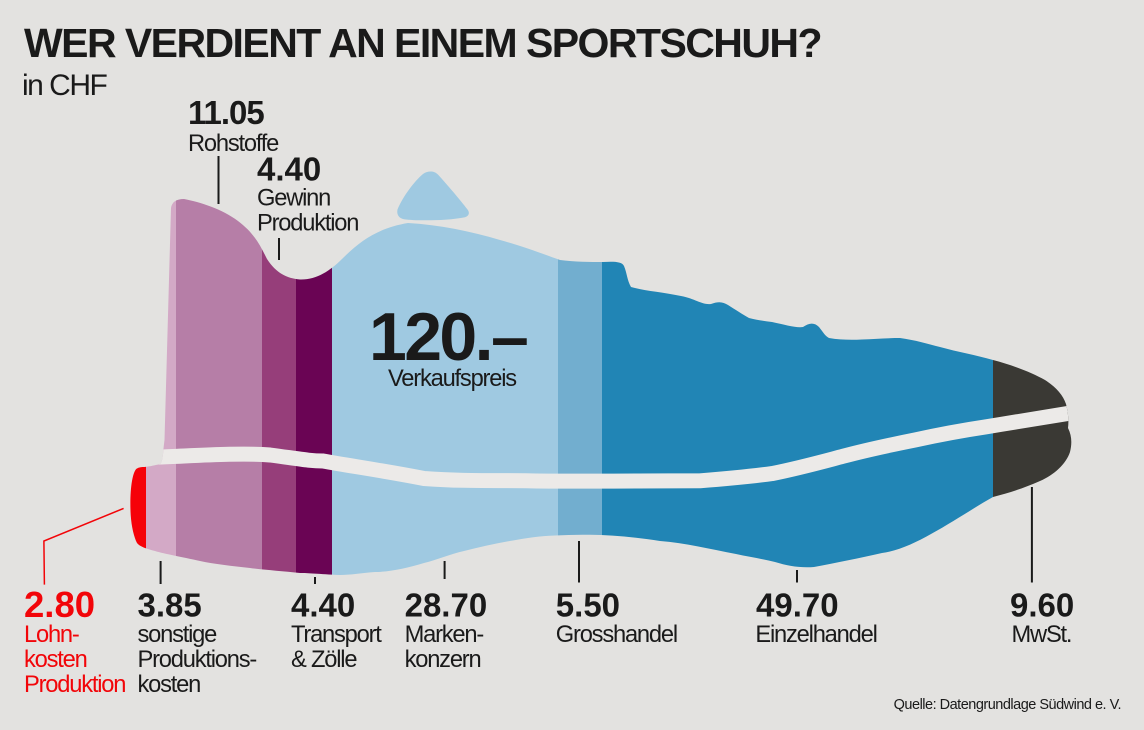 The height and width of the screenshot is (730, 1144). I want to click on svg-text: Verkaufspreis, so click(452, 379).